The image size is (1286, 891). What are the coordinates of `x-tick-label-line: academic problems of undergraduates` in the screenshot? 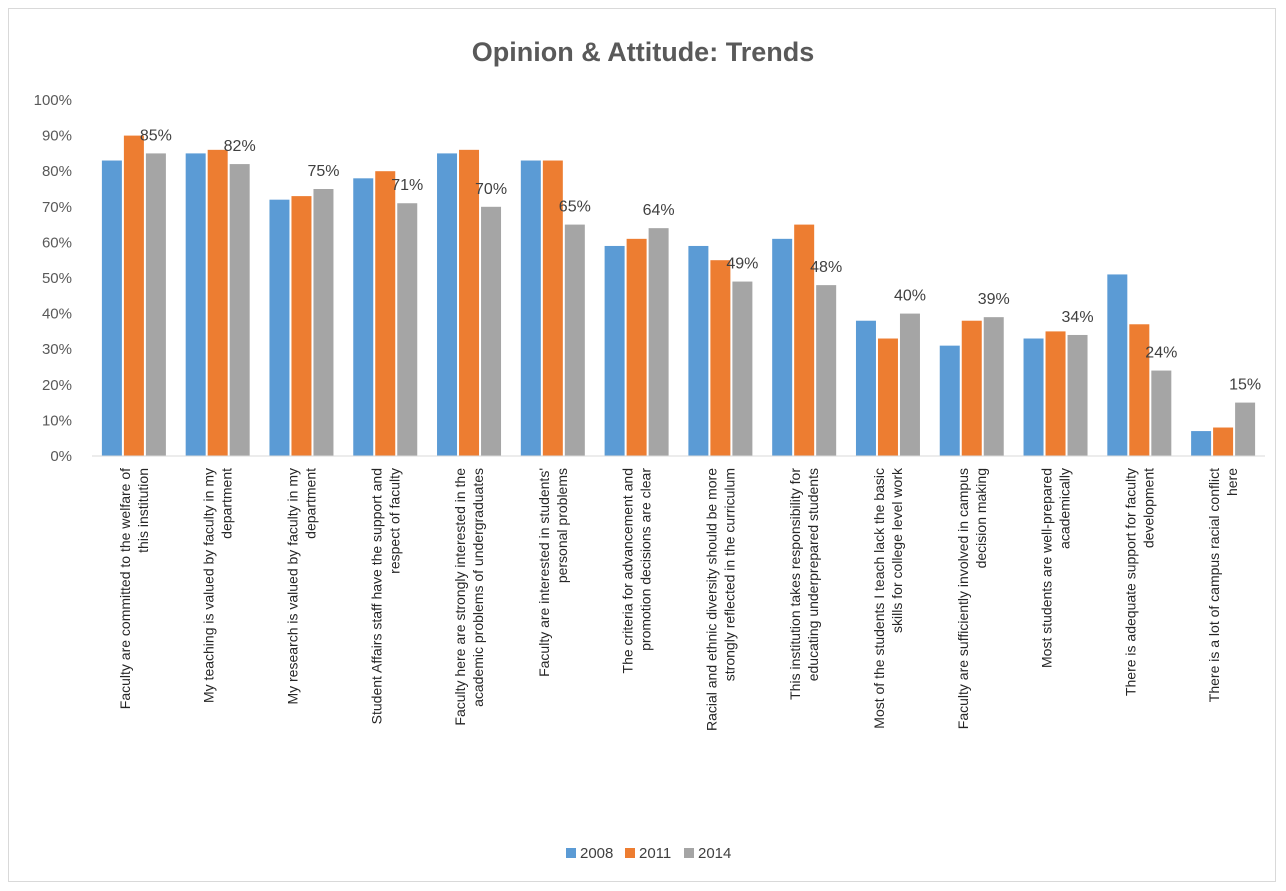 It's located at (478, 587).